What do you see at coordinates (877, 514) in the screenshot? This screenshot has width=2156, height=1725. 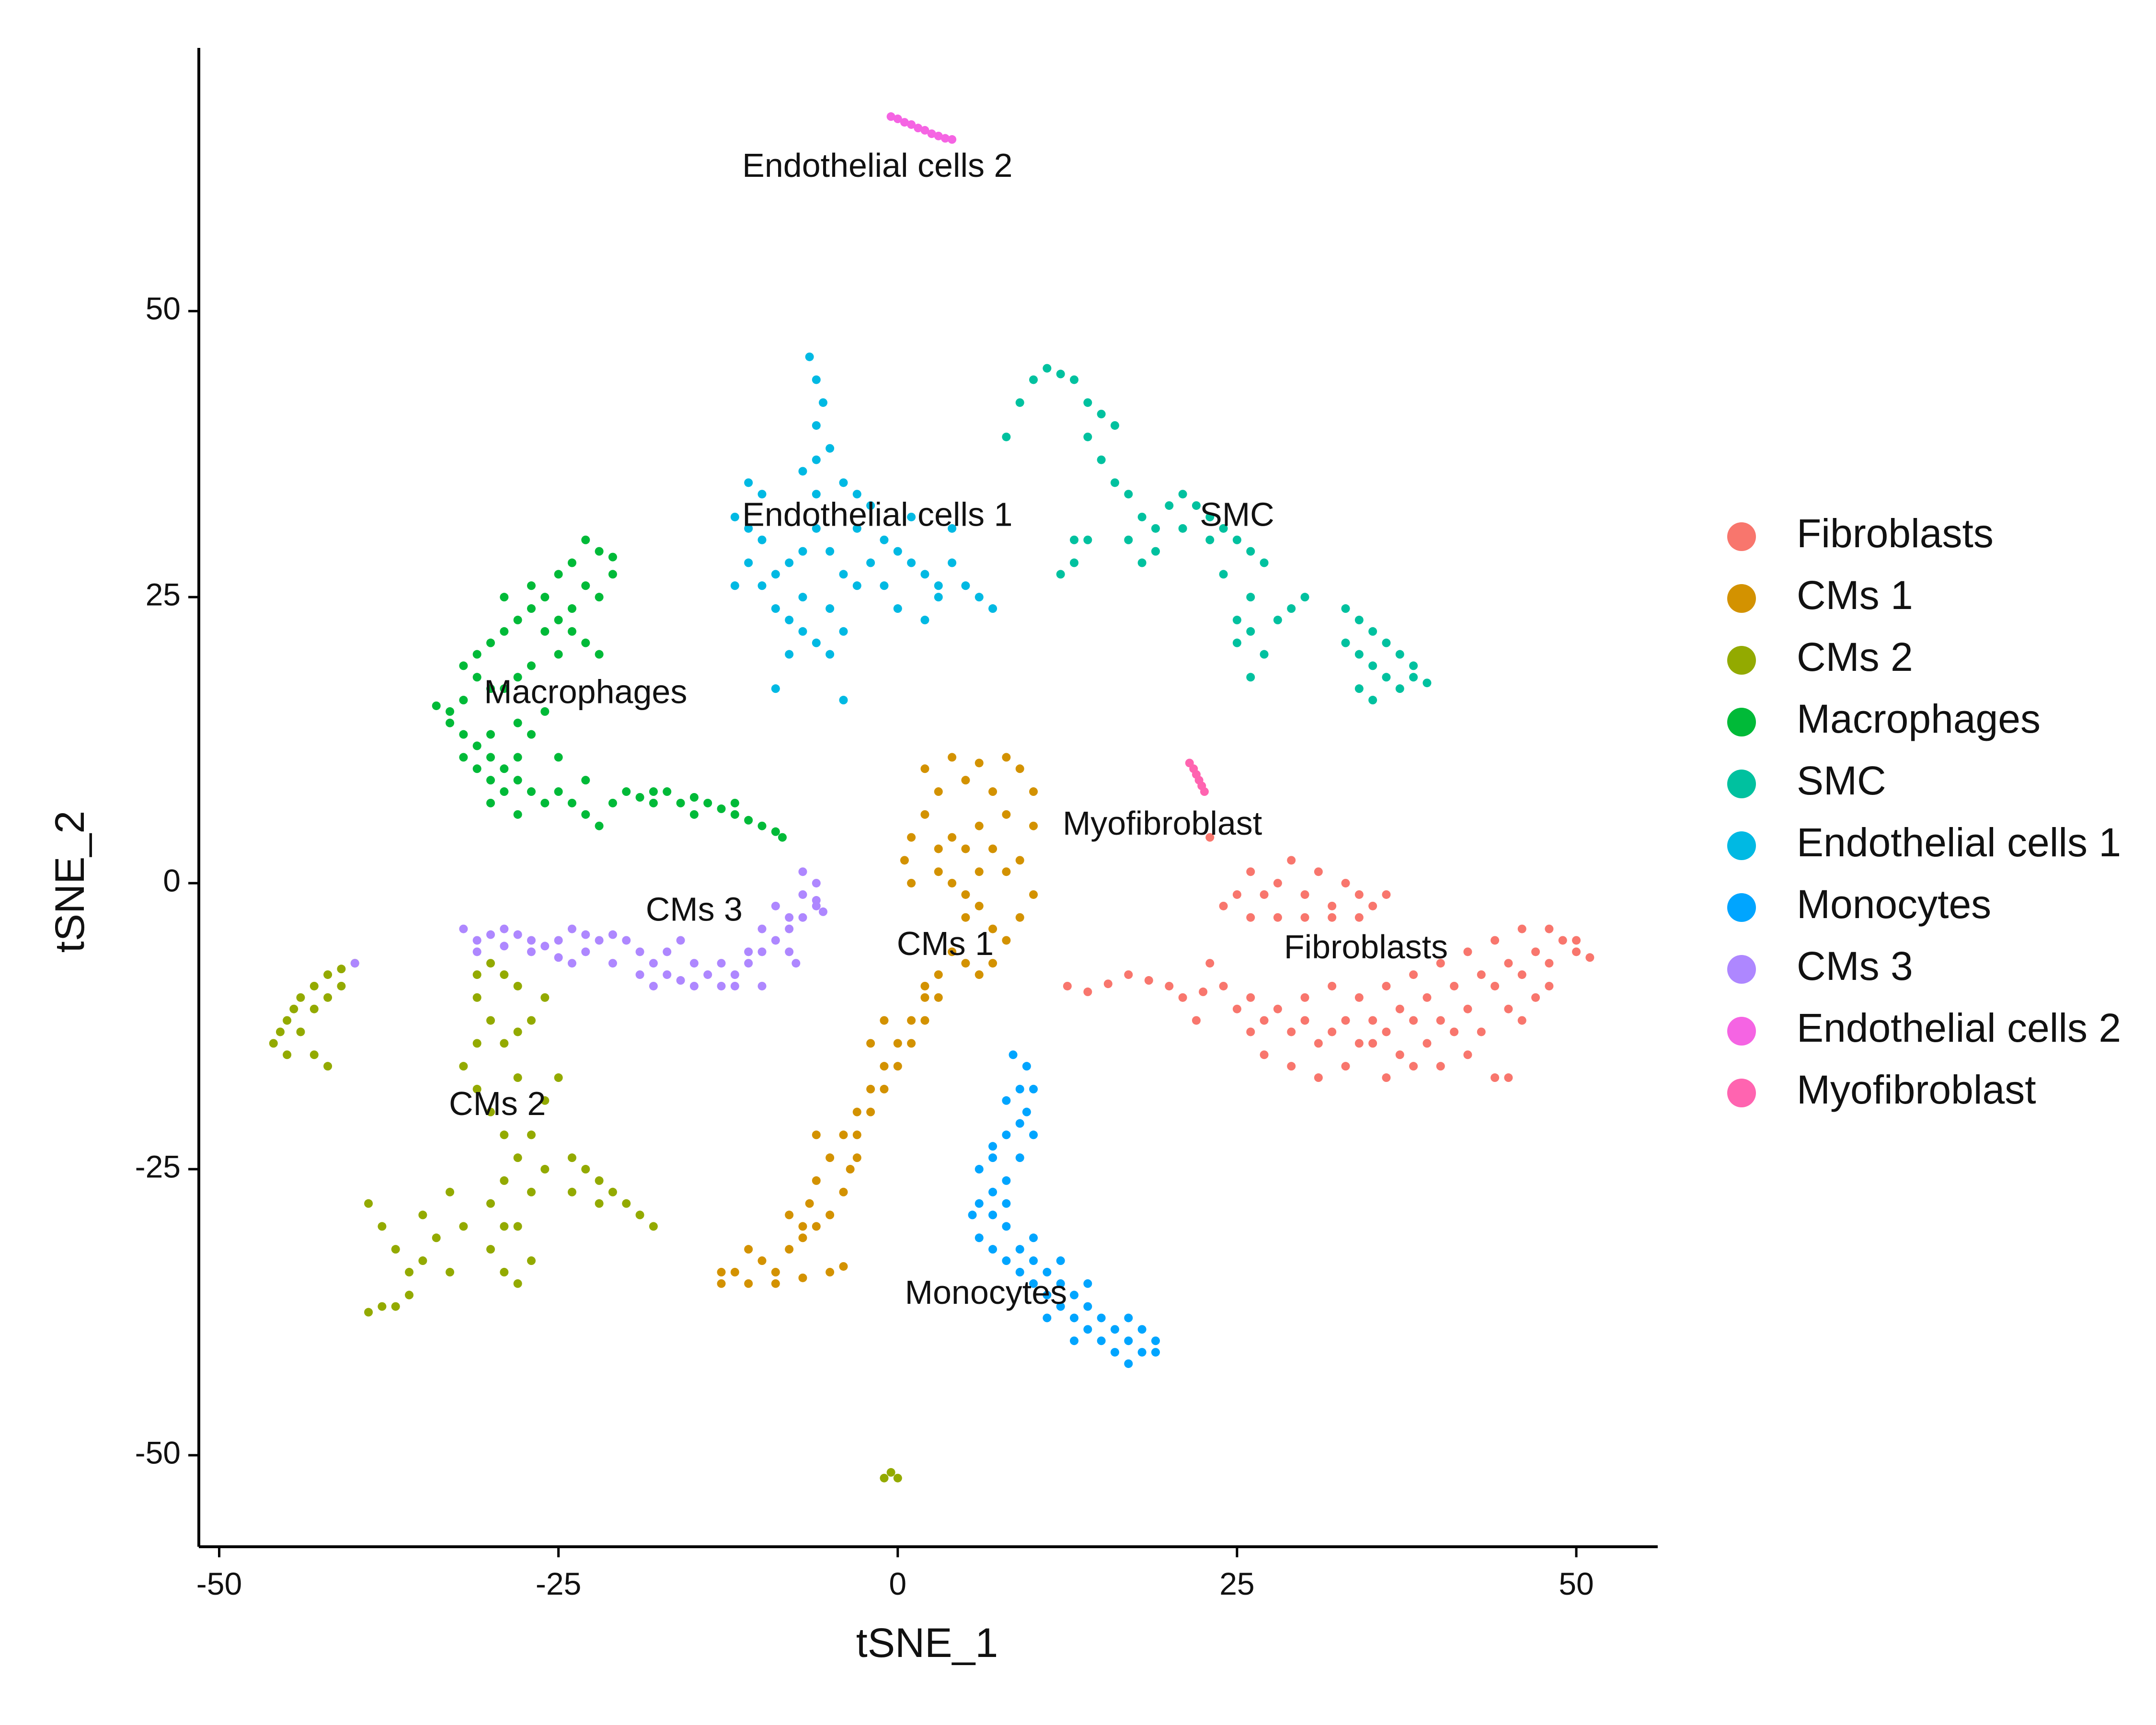 I see `cluster-label: Endothelial cells 1` at bounding box center [877, 514].